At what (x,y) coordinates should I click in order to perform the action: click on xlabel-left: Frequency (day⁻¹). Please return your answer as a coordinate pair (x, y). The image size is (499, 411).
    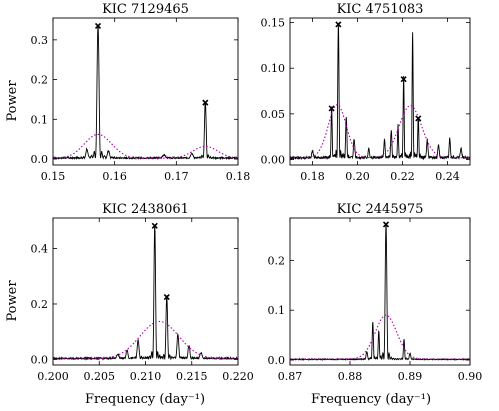
    Looking at the image, I should click on (145, 399).